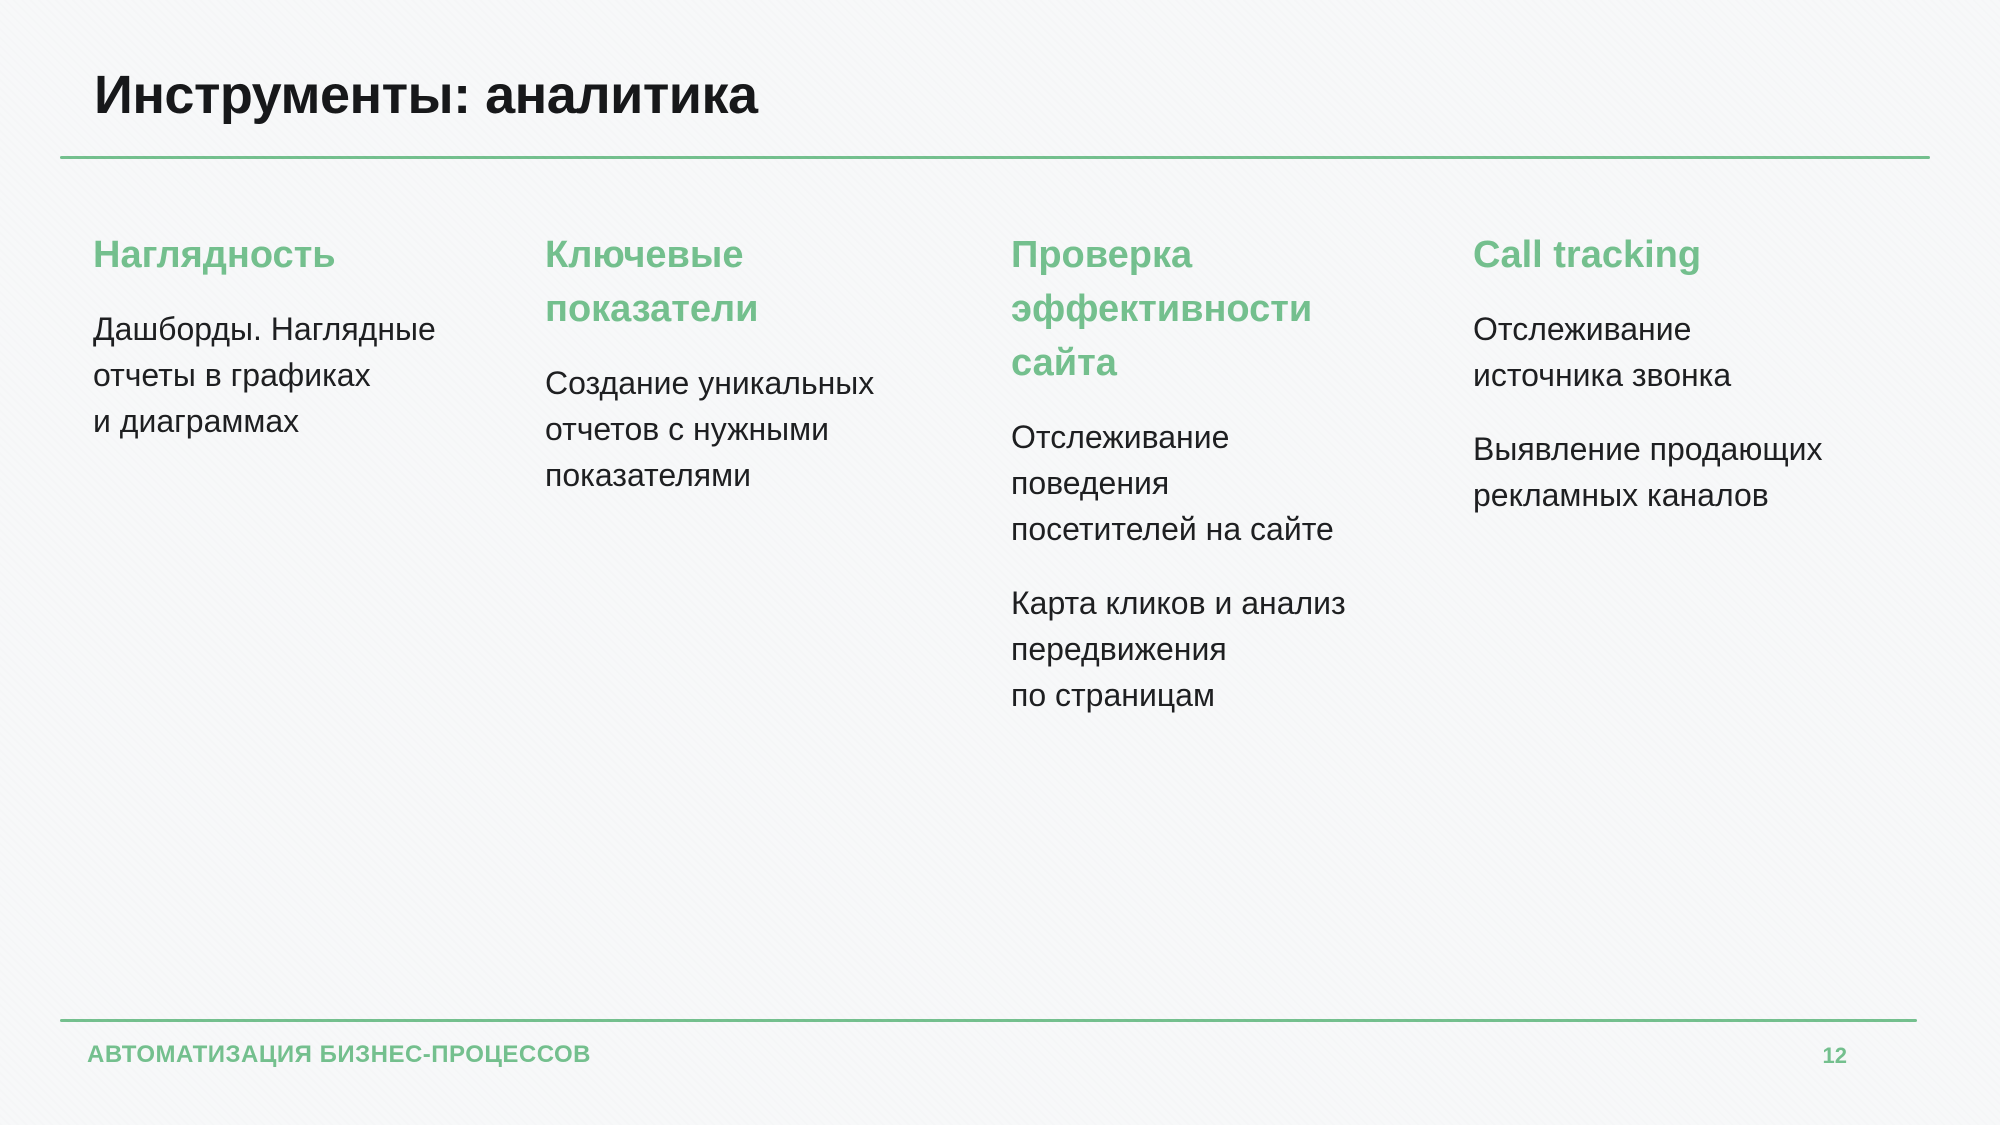 The width and height of the screenshot is (2000, 1125). Describe the element at coordinates (1602, 352) in the screenshot. I see `column-paragraph: Отслеживание источника звонка` at that location.